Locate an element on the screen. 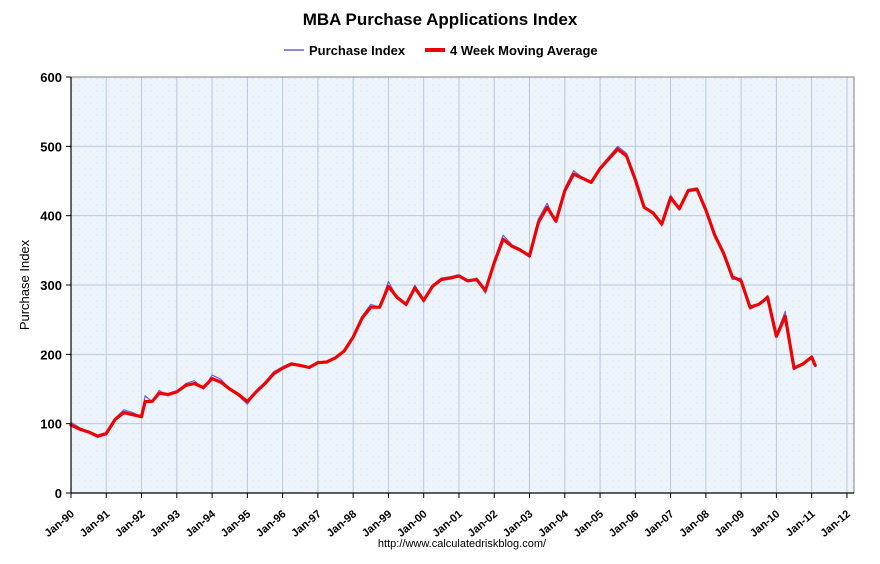 The image size is (880, 564). x-tick-label: Jan-96 is located at coordinates (271, 524).